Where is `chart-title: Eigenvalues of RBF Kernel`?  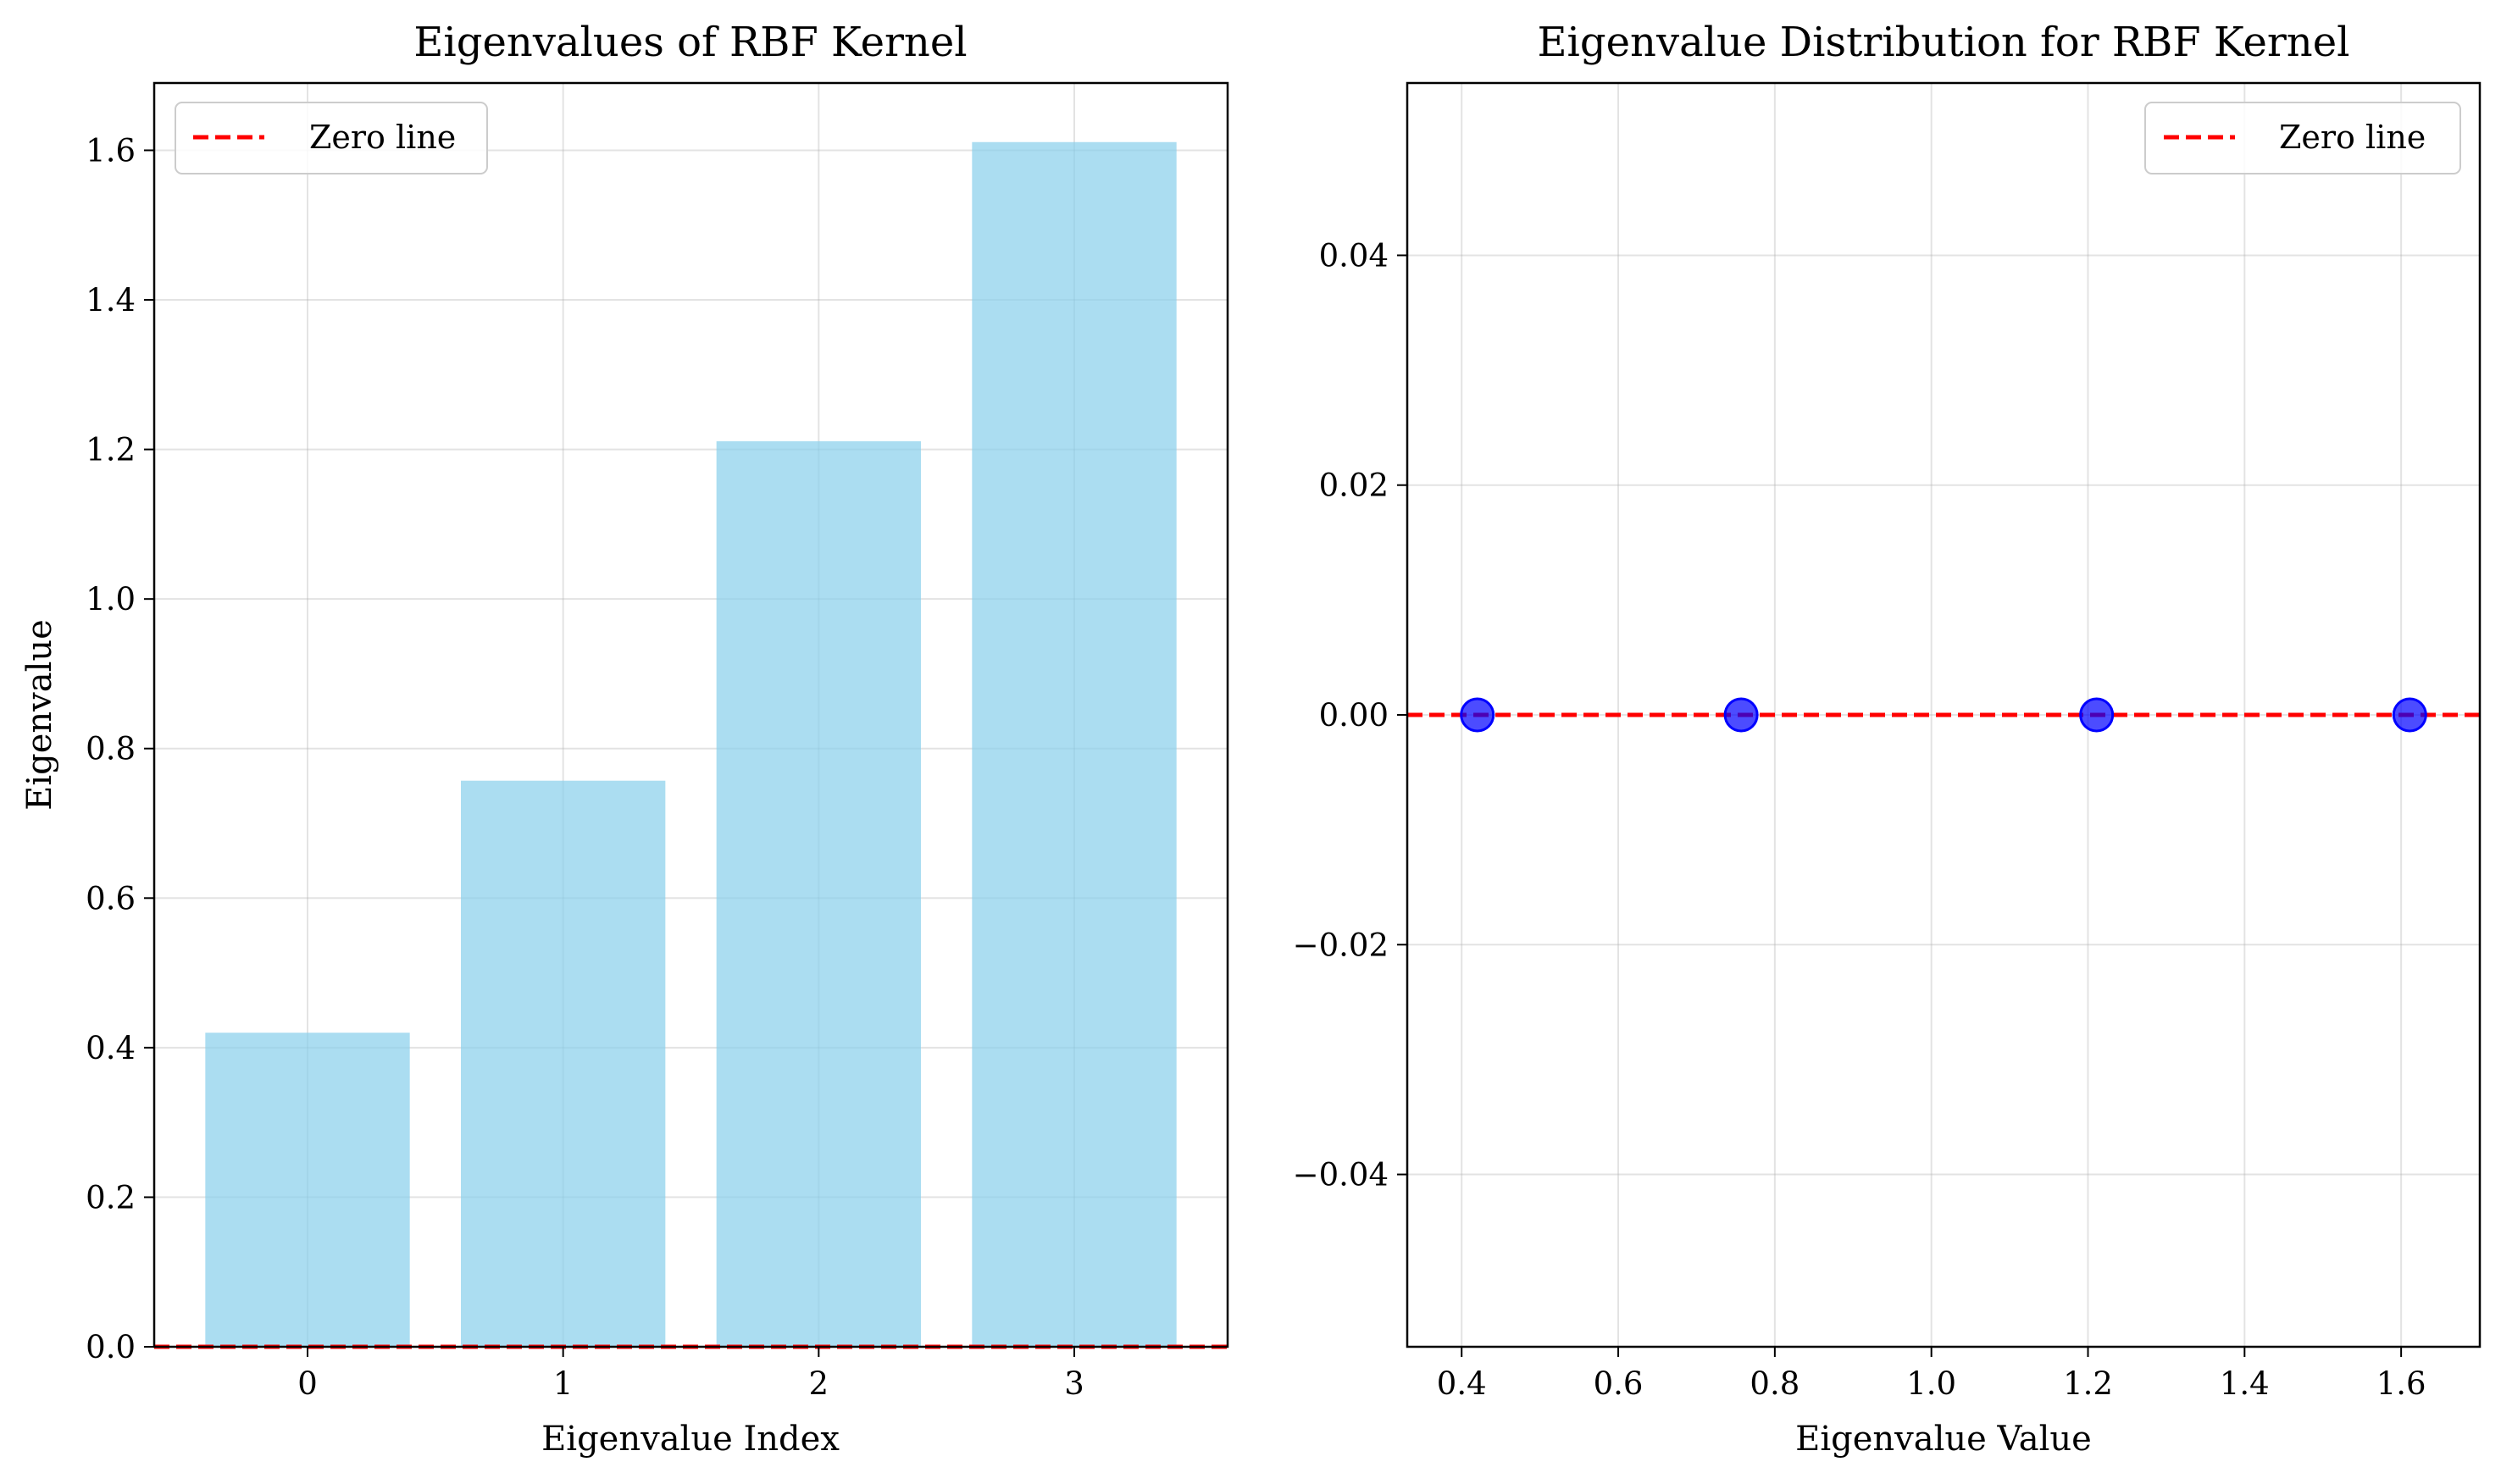
chart-title: Eigenvalues of RBF Kernel is located at coordinates (690, 42).